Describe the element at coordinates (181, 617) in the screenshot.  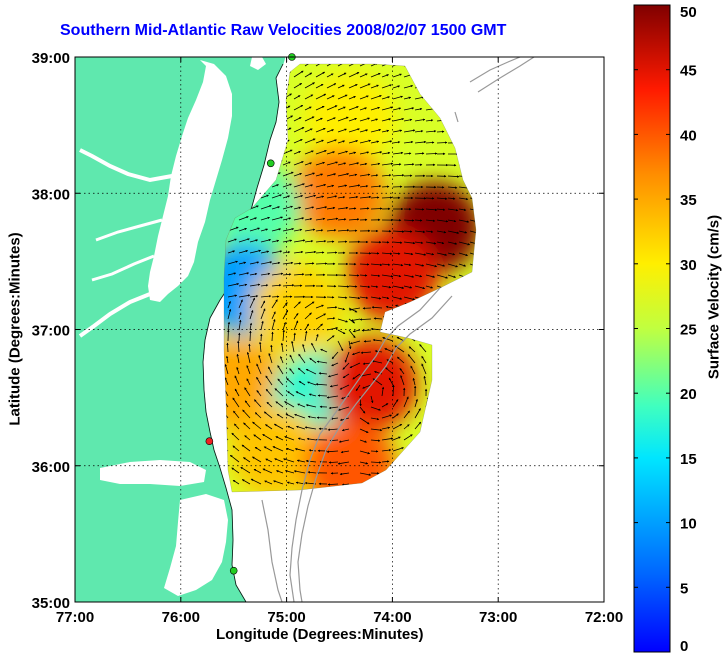
I see `x-tick-label: 76:00` at that location.